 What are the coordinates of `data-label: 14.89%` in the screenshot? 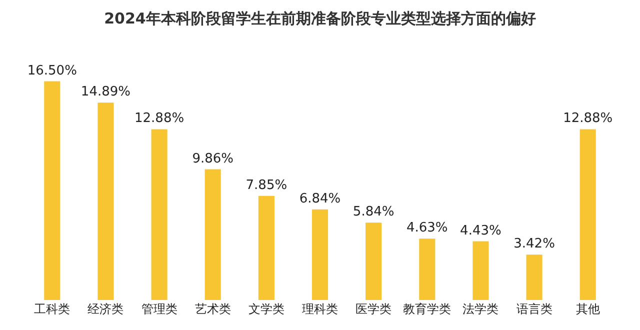 It's located at (105, 92).